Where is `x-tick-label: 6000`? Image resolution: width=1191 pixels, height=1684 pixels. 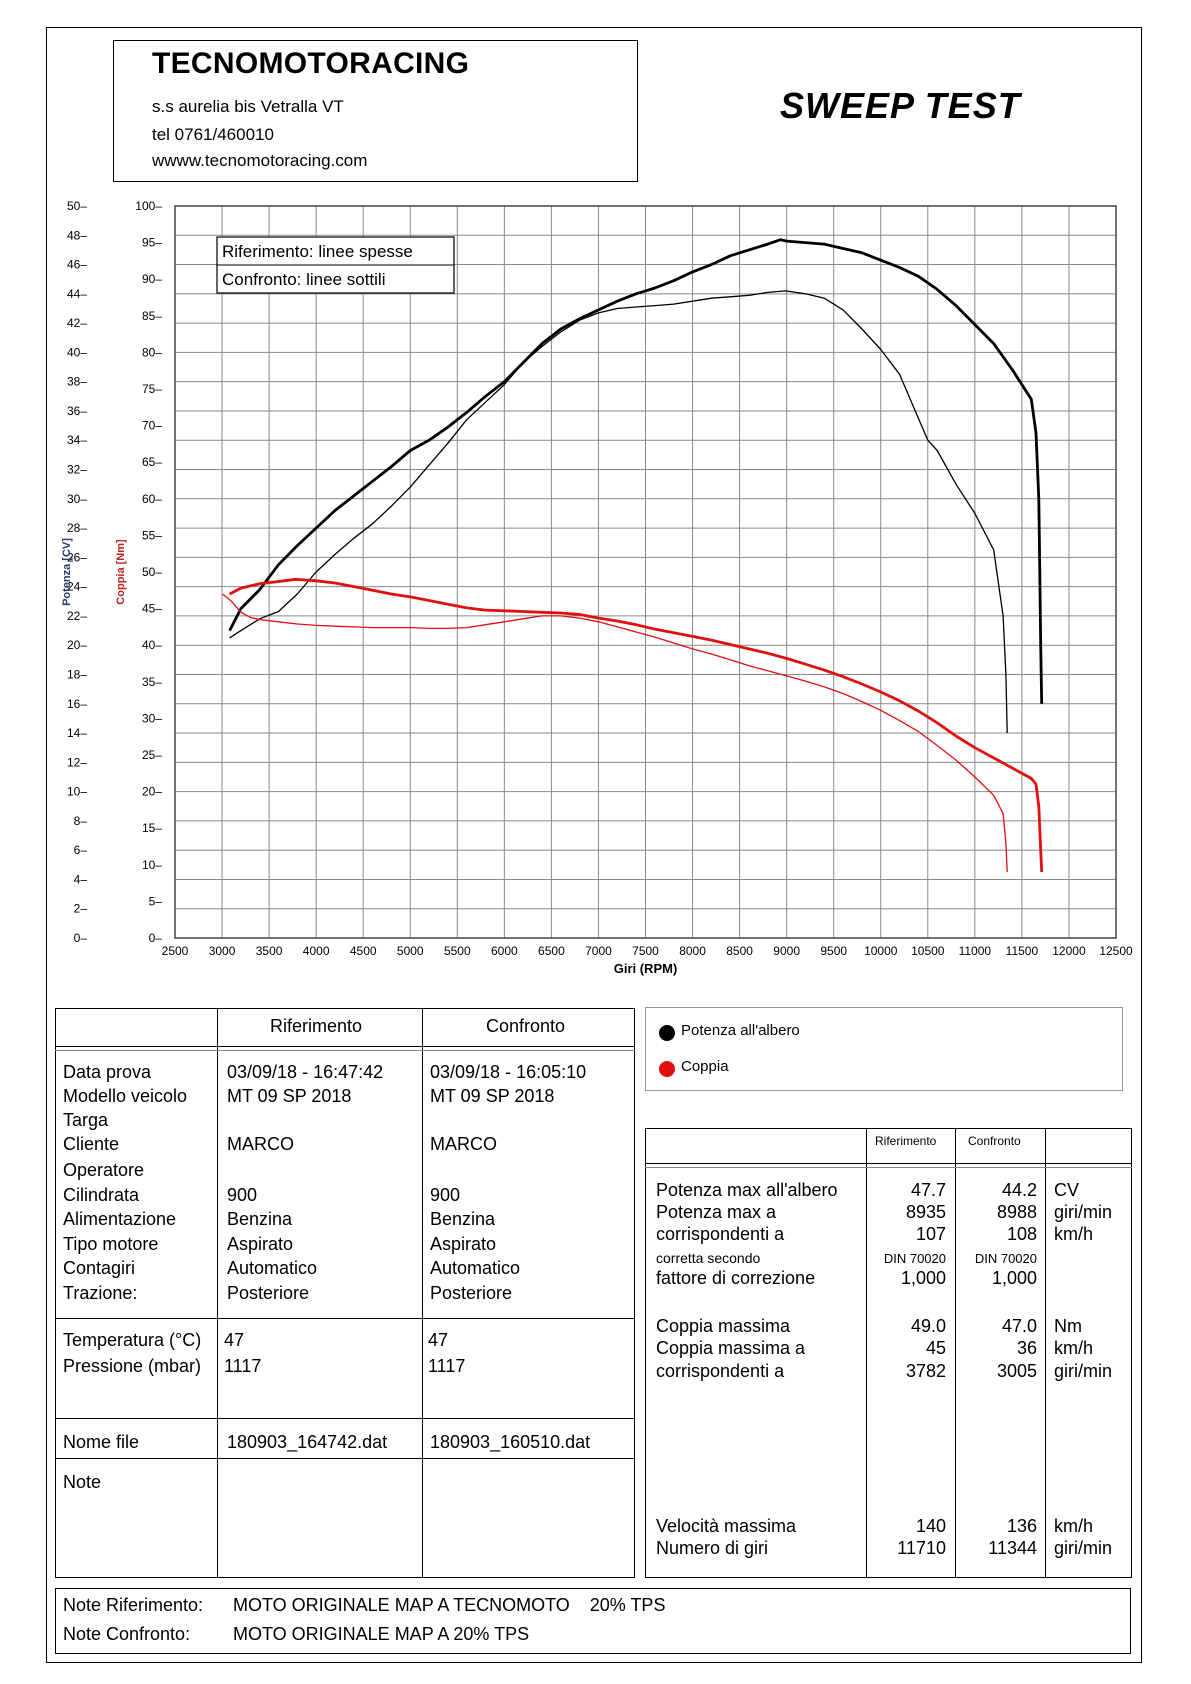 x-tick-label: 6000 is located at coordinates (504, 951).